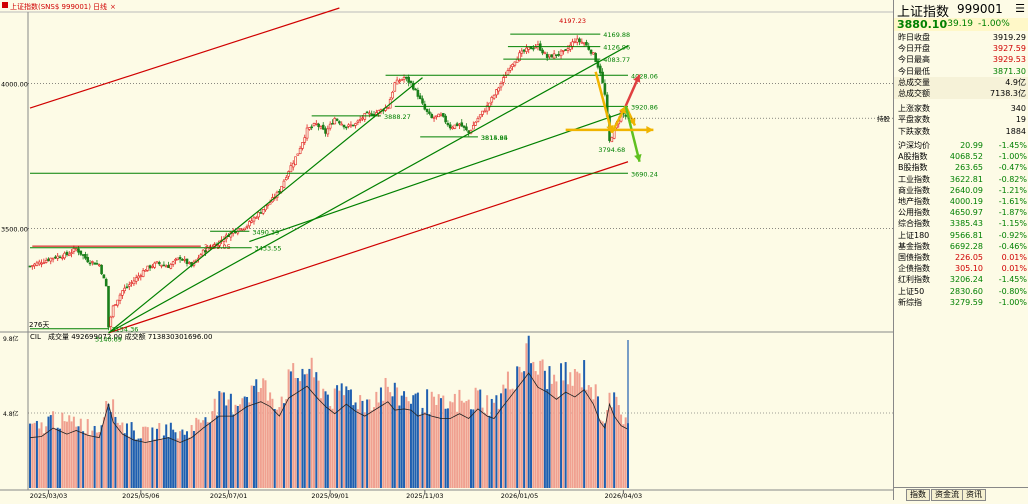 The image size is (1028, 504). What do you see at coordinates (1020, 8) in the screenshot?
I see `menu-icon: ☰` at bounding box center [1020, 8].